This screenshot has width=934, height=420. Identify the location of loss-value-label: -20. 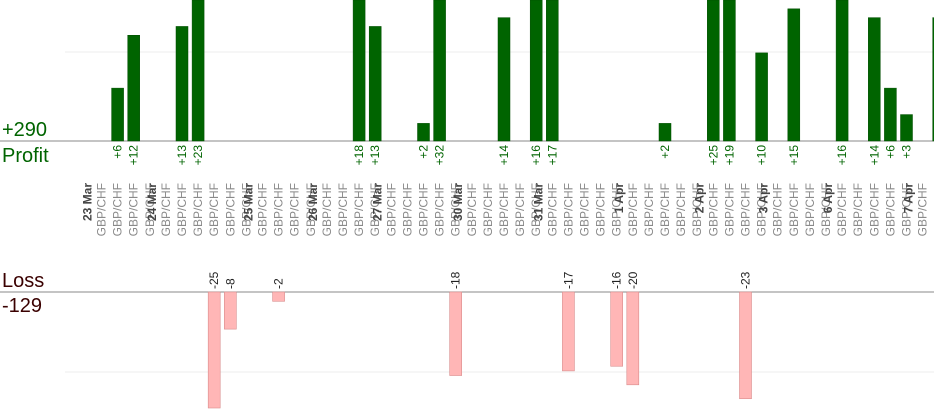
(633, 280).